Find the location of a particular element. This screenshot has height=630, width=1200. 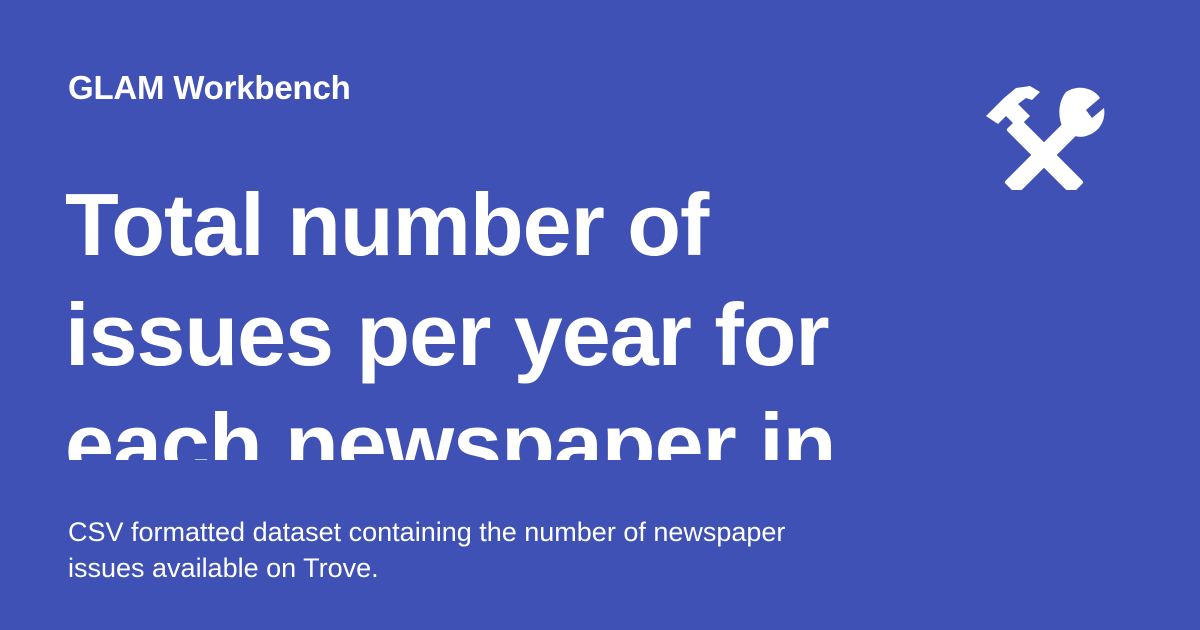

tools-icon is located at coordinates (1044, 135).